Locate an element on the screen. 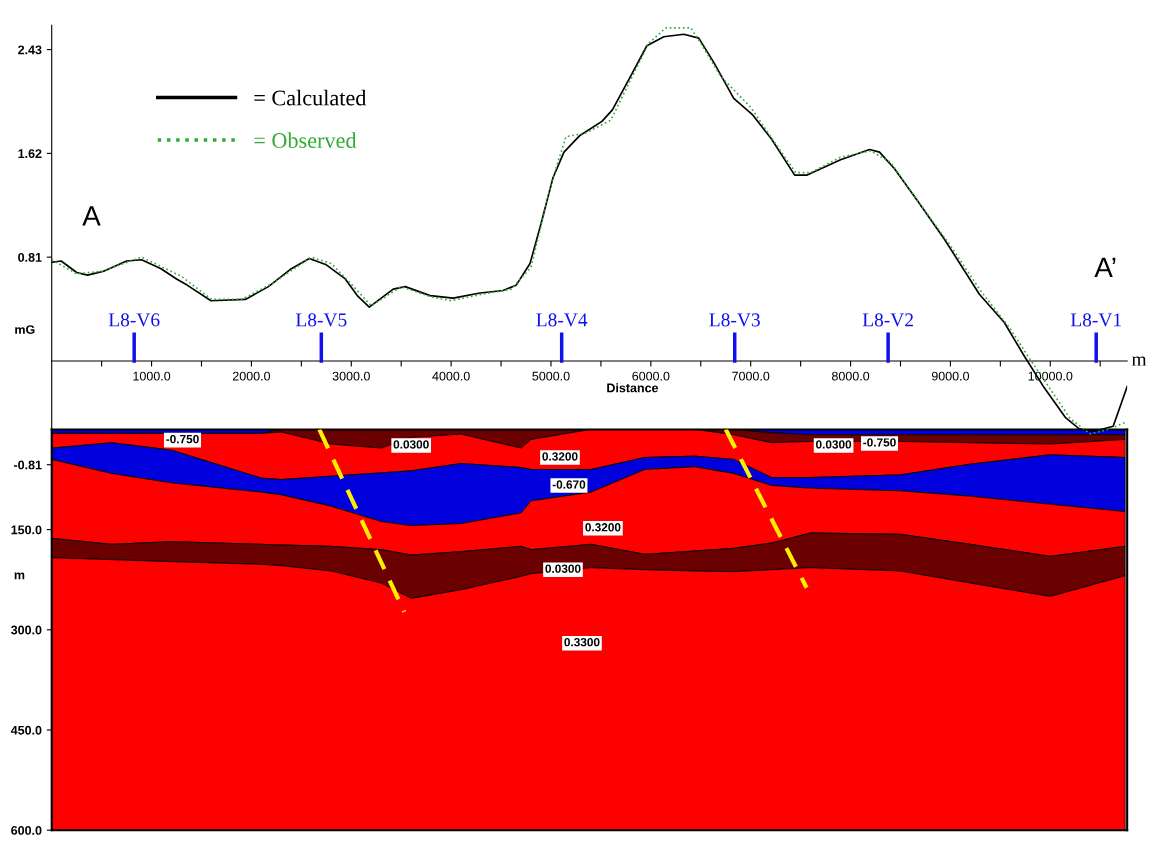 The image size is (1149, 842). x-tick-label: 9000.0 is located at coordinates (950, 376).